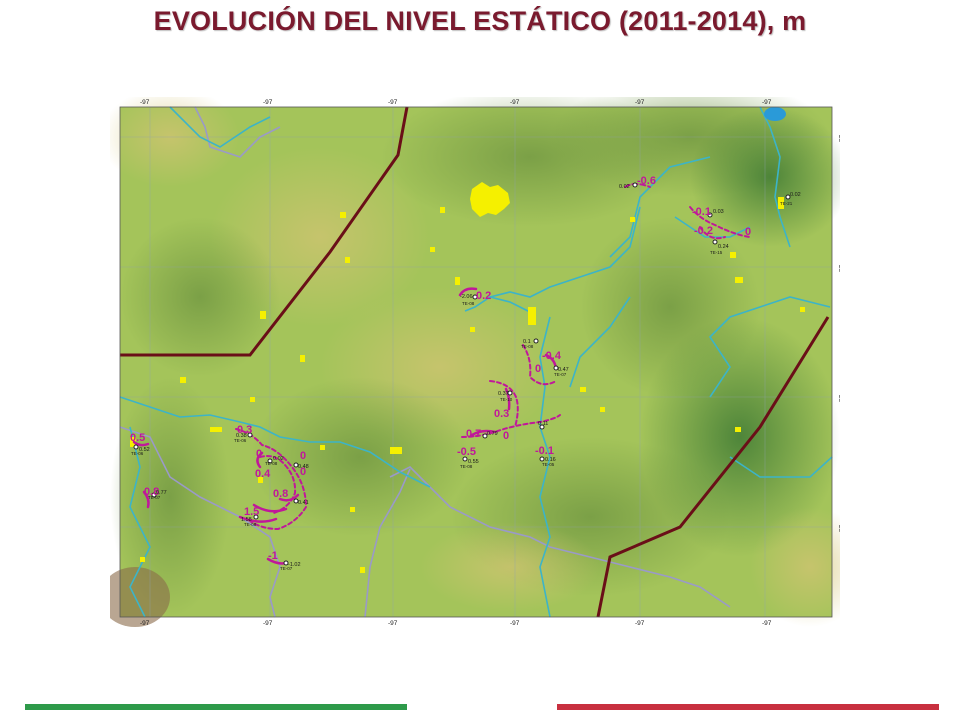 Image resolution: width=960 pixels, height=720 pixels. Describe the element at coordinates (466, 452) in the screenshot. I see `contour-label: -0.5` at that location.